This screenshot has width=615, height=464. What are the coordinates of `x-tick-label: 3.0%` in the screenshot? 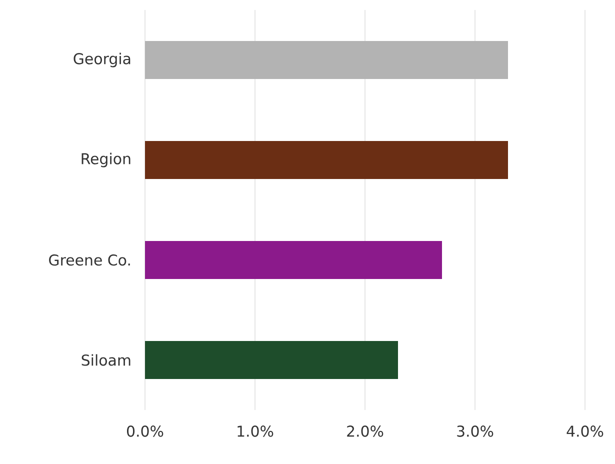 It's located at (475, 431).